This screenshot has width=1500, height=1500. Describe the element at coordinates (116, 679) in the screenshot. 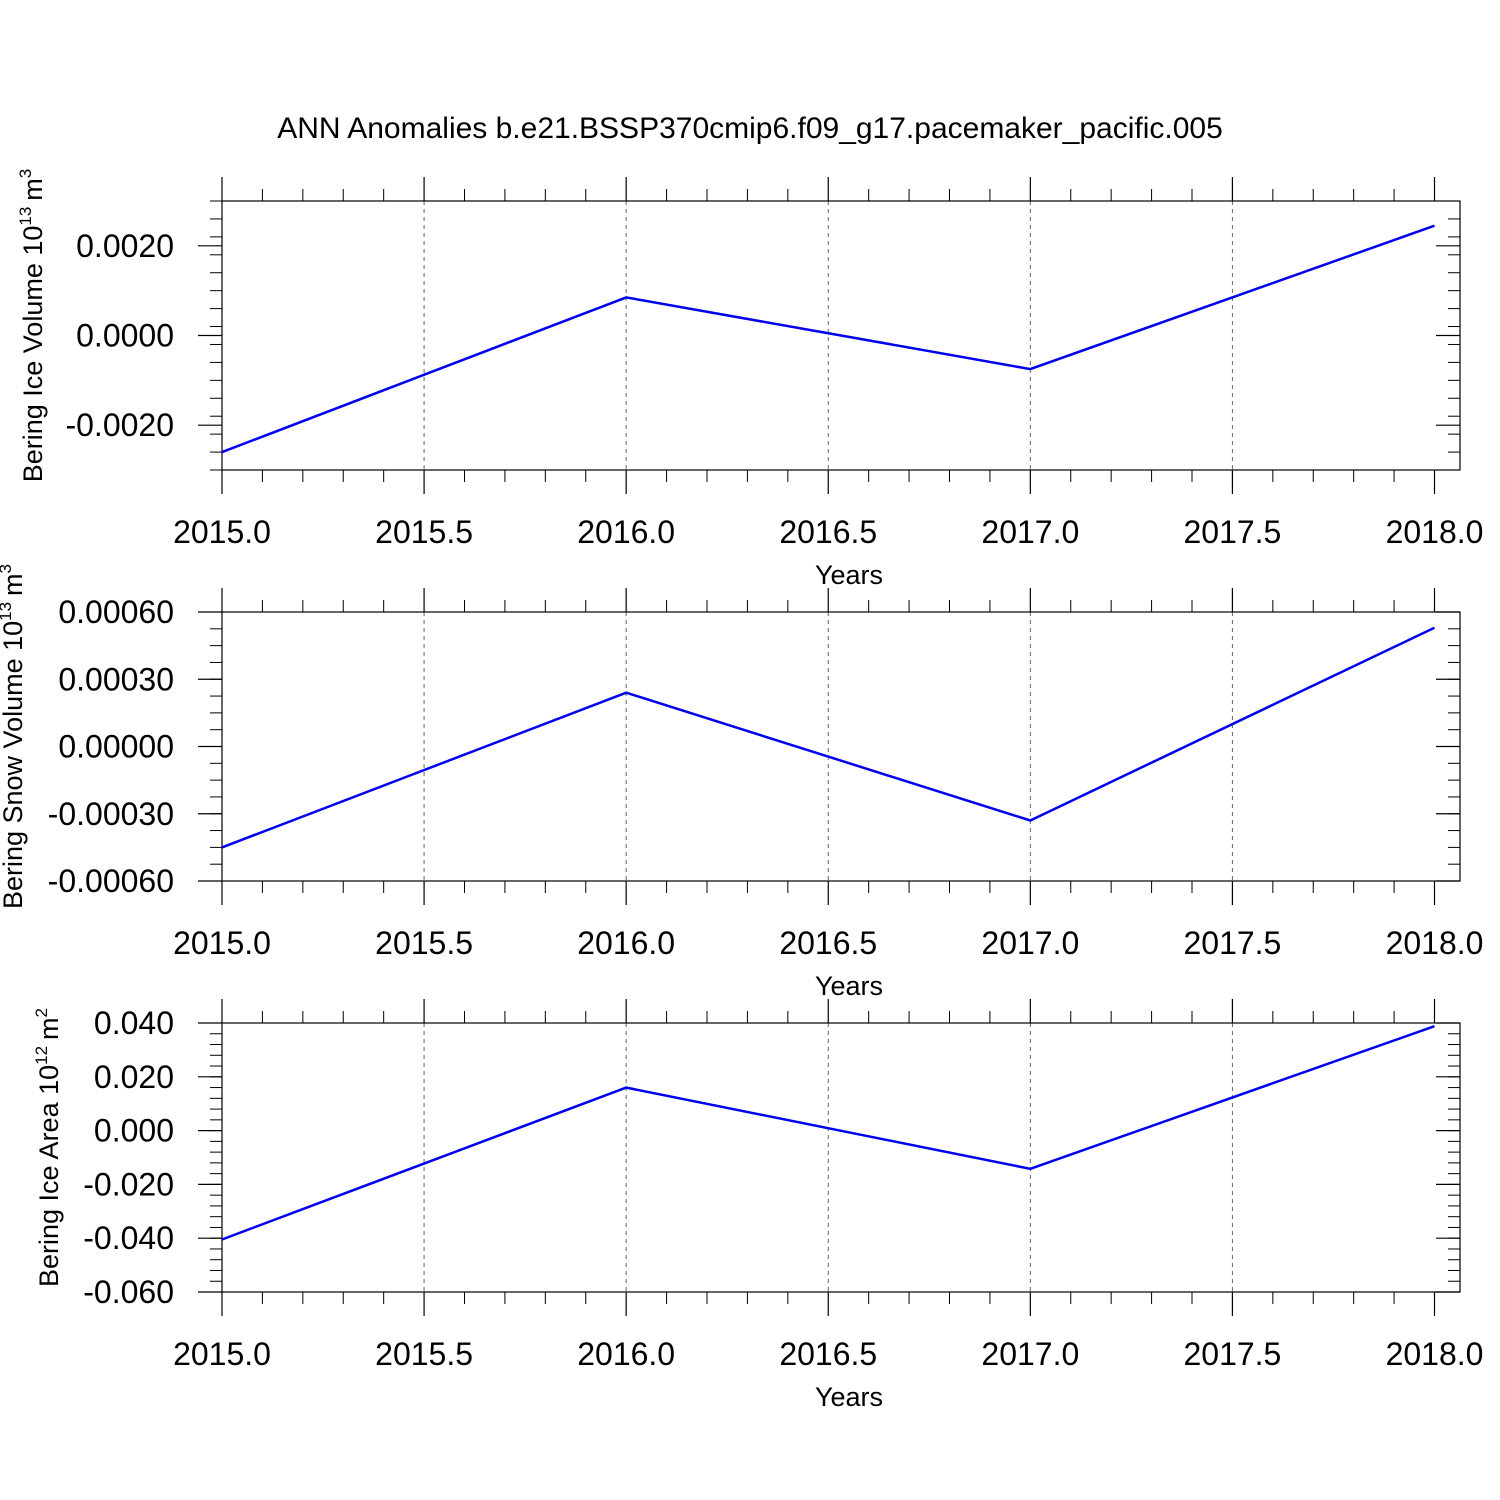

I see `y-tick-label: 0.00030` at that location.